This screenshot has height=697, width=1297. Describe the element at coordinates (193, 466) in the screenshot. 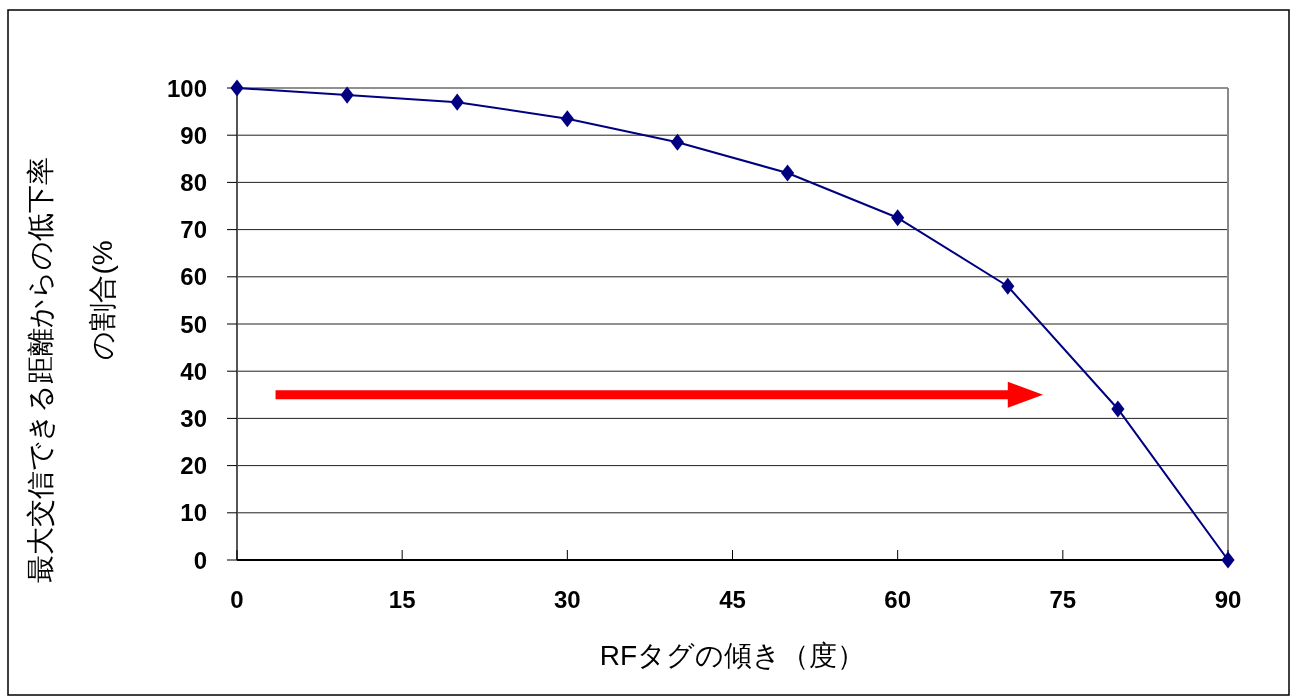

I see `y-tick-label: 20` at that location.